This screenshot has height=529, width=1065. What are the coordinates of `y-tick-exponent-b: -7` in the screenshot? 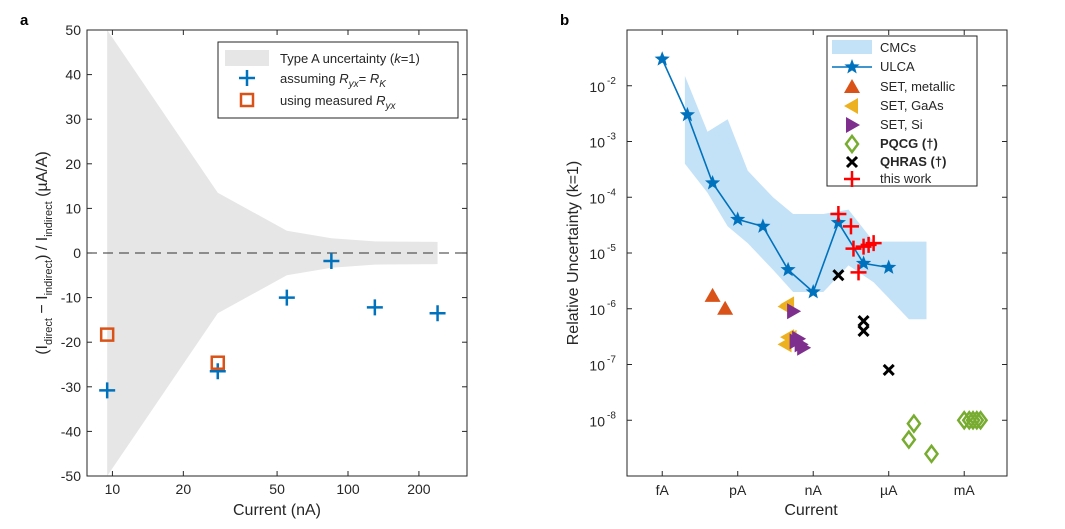 It's located at (611, 360).